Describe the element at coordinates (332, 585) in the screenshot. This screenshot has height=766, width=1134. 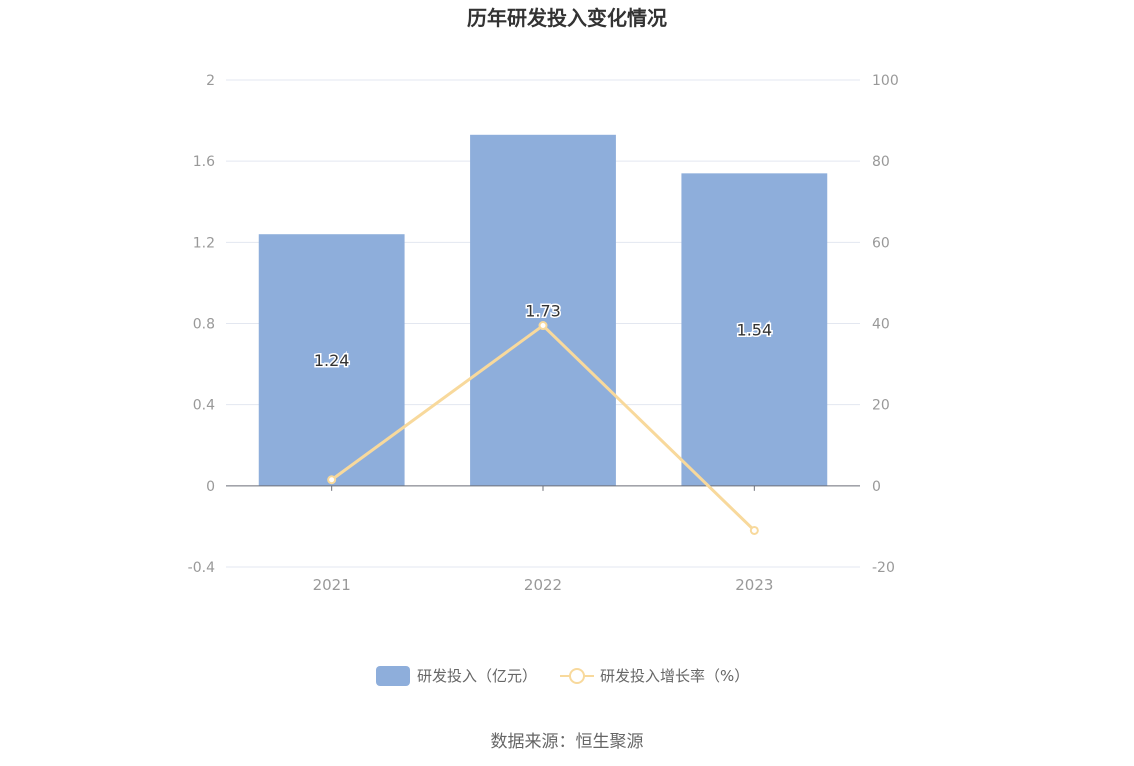
I see `x-tick-label: 2021` at that location.